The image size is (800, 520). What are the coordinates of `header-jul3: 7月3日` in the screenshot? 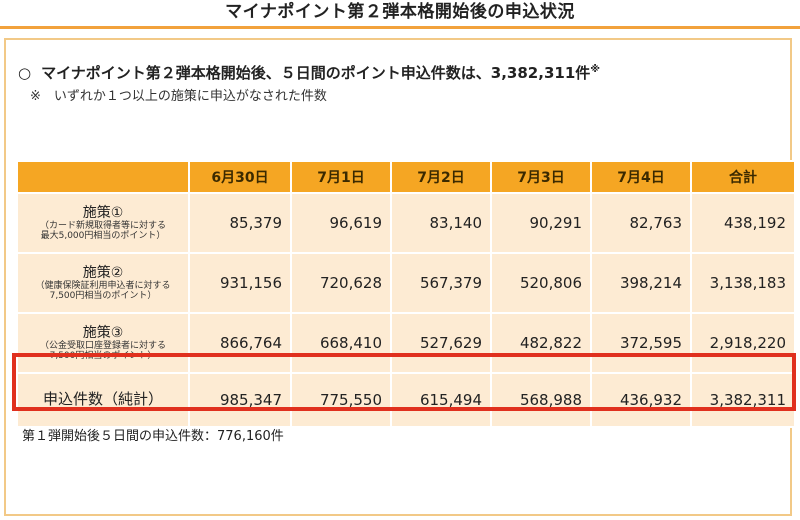 It's located at (541, 177).